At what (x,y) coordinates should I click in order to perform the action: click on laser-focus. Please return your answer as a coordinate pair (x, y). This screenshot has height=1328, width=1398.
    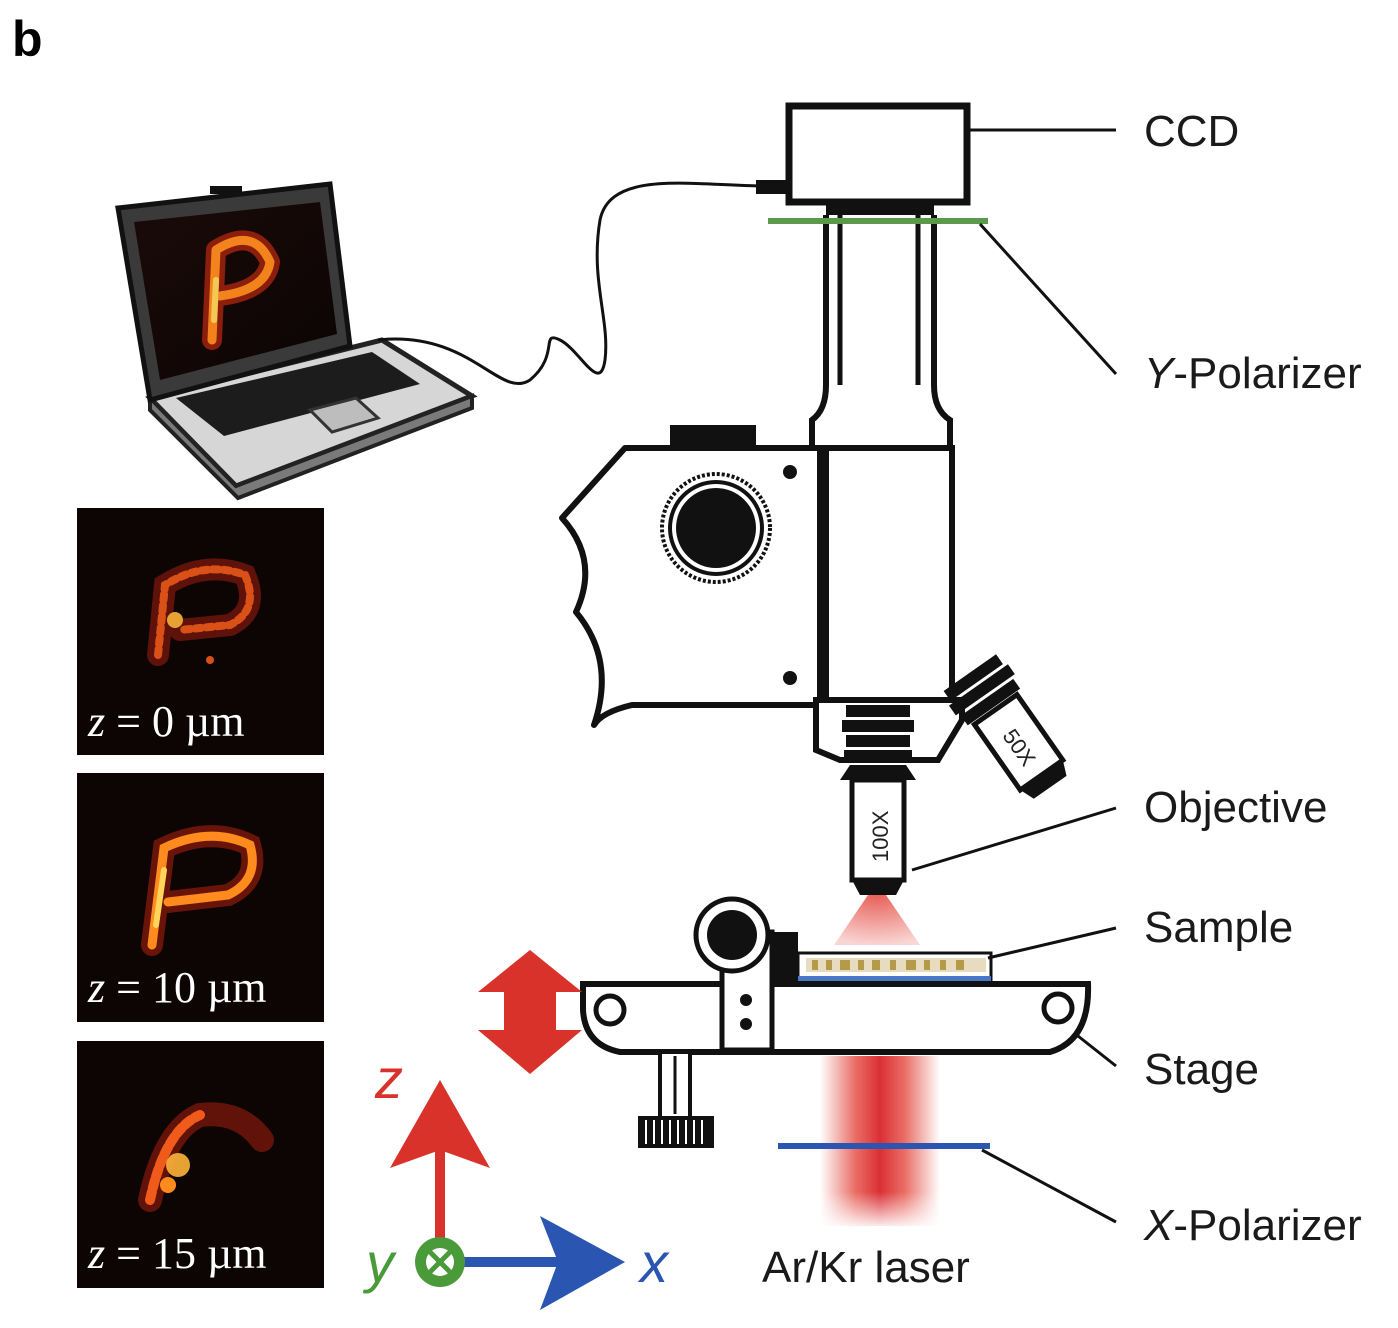
    Looking at the image, I should click on (877, 920).